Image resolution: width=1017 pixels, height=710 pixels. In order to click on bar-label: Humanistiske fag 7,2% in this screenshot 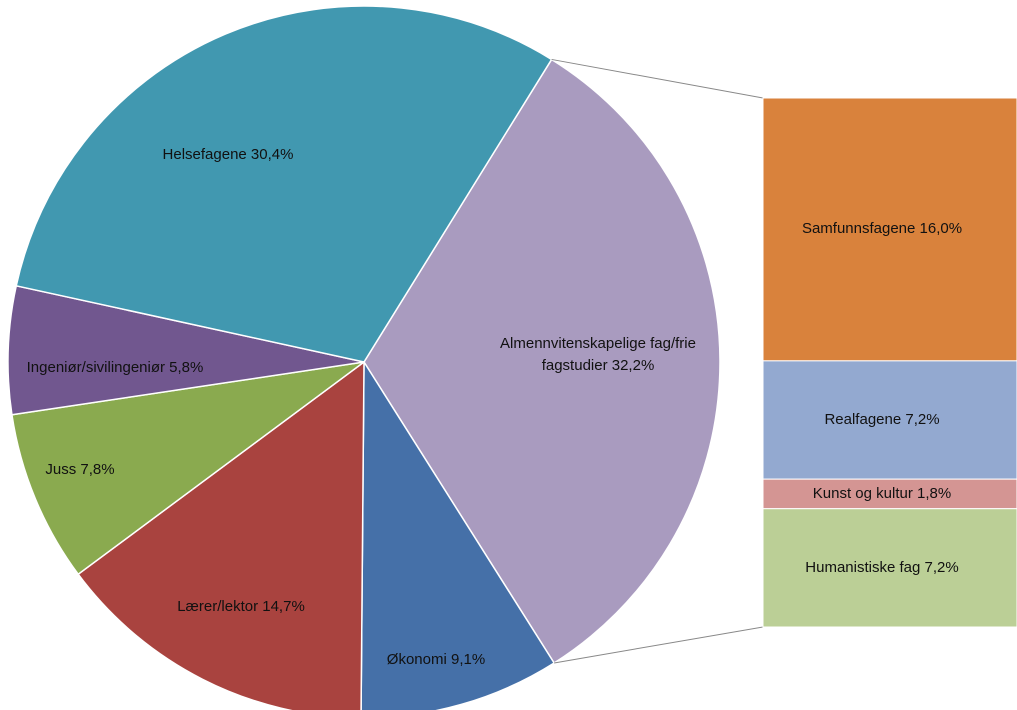, I will do `click(882, 567)`.